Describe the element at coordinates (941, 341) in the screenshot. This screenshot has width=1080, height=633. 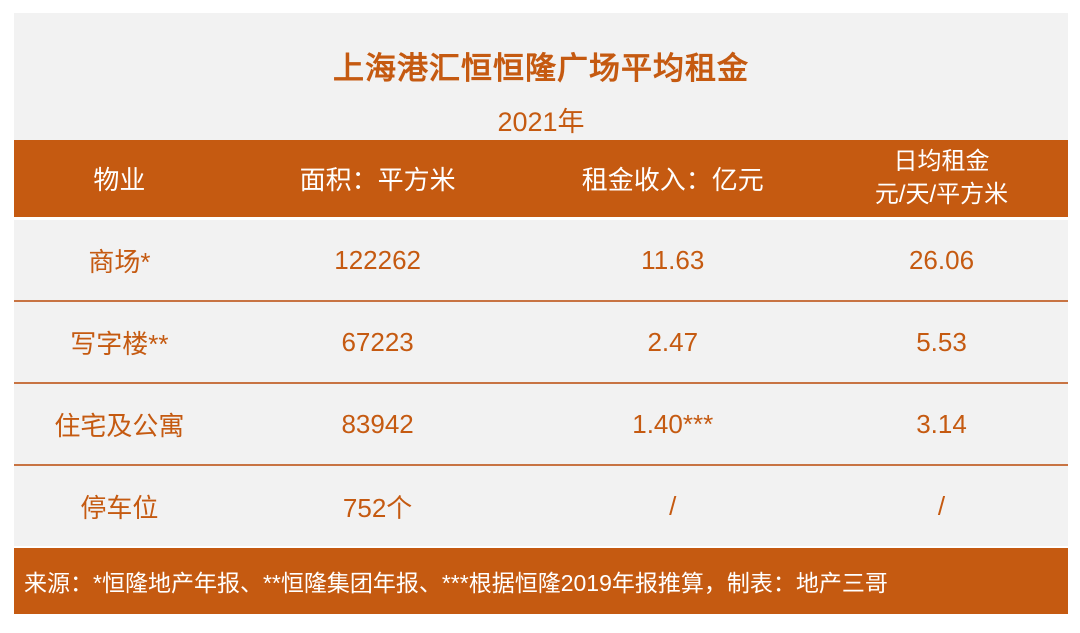
I see `cell-daily-rent: 5.53` at that location.